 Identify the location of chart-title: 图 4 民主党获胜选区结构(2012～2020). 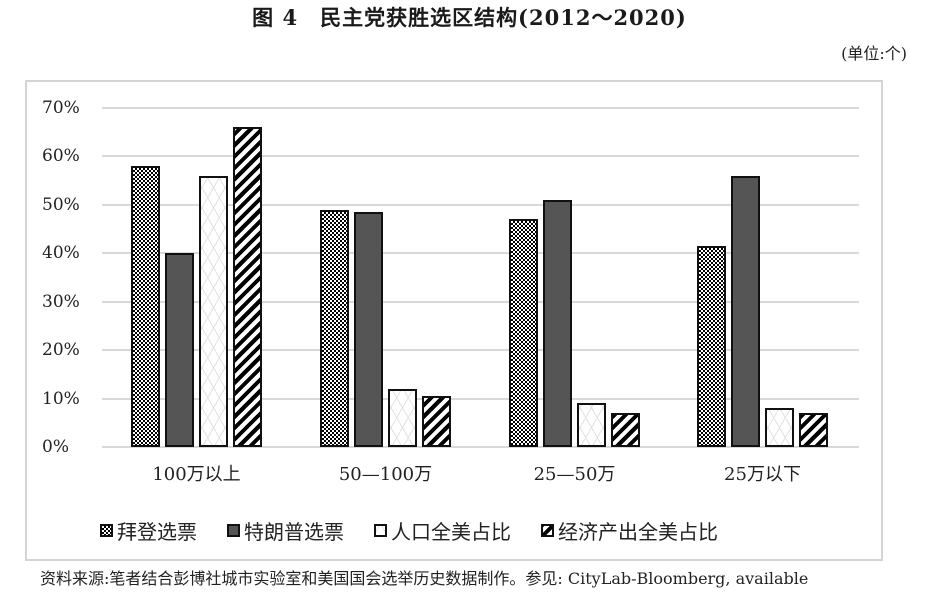
(469, 17).